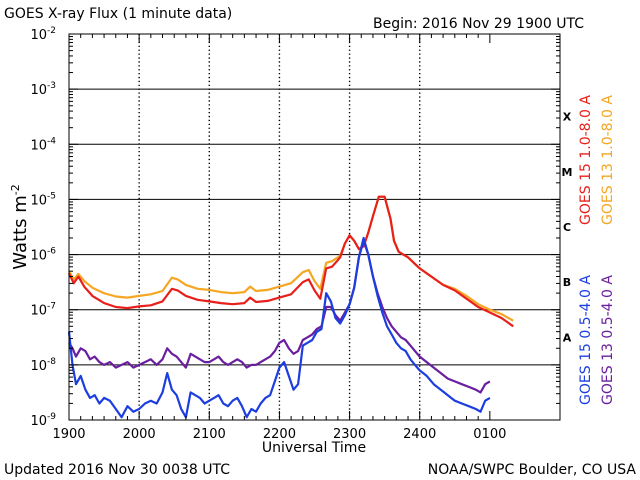 Image resolution: width=640 pixels, height=480 pixels. What do you see at coordinates (314, 448) in the screenshot?
I see `x-axis-label: Universal Time` at bounding box center [314, 448].